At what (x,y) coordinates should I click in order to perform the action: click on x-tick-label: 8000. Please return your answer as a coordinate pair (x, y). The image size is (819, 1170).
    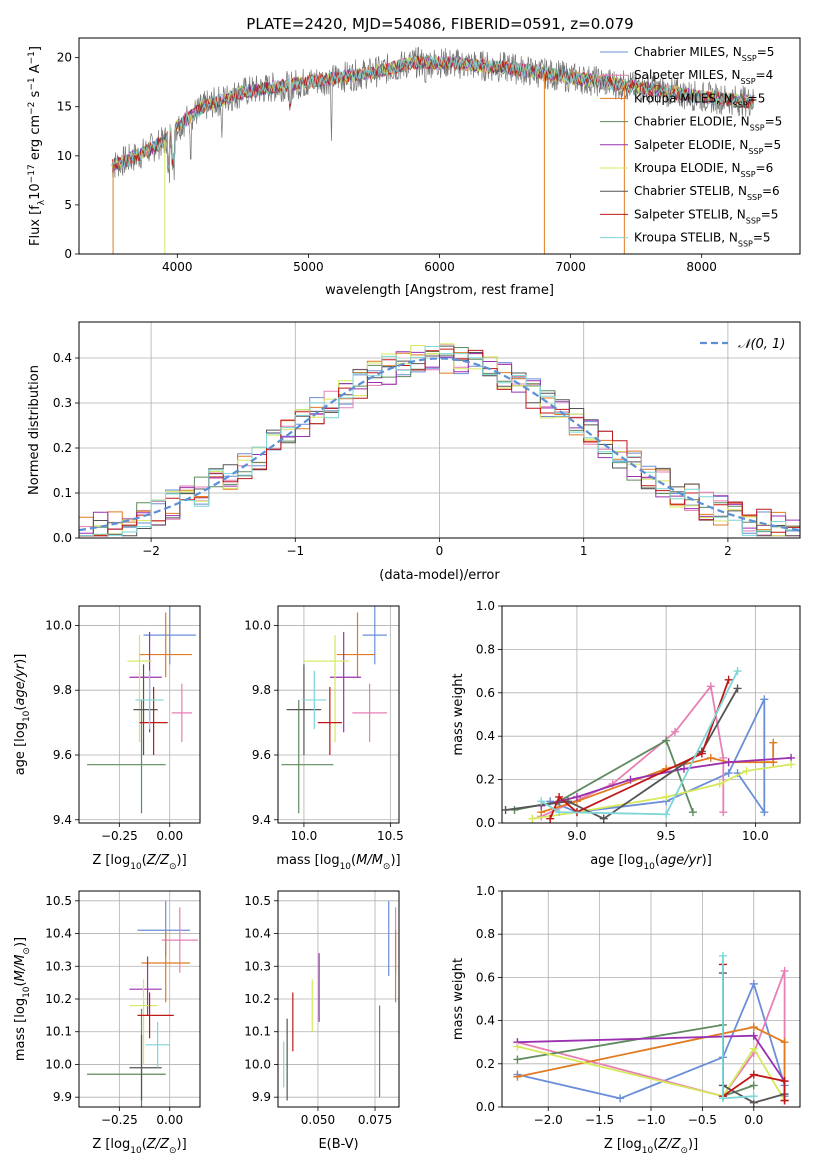
    Looking at the image, I should click on (701, 267).